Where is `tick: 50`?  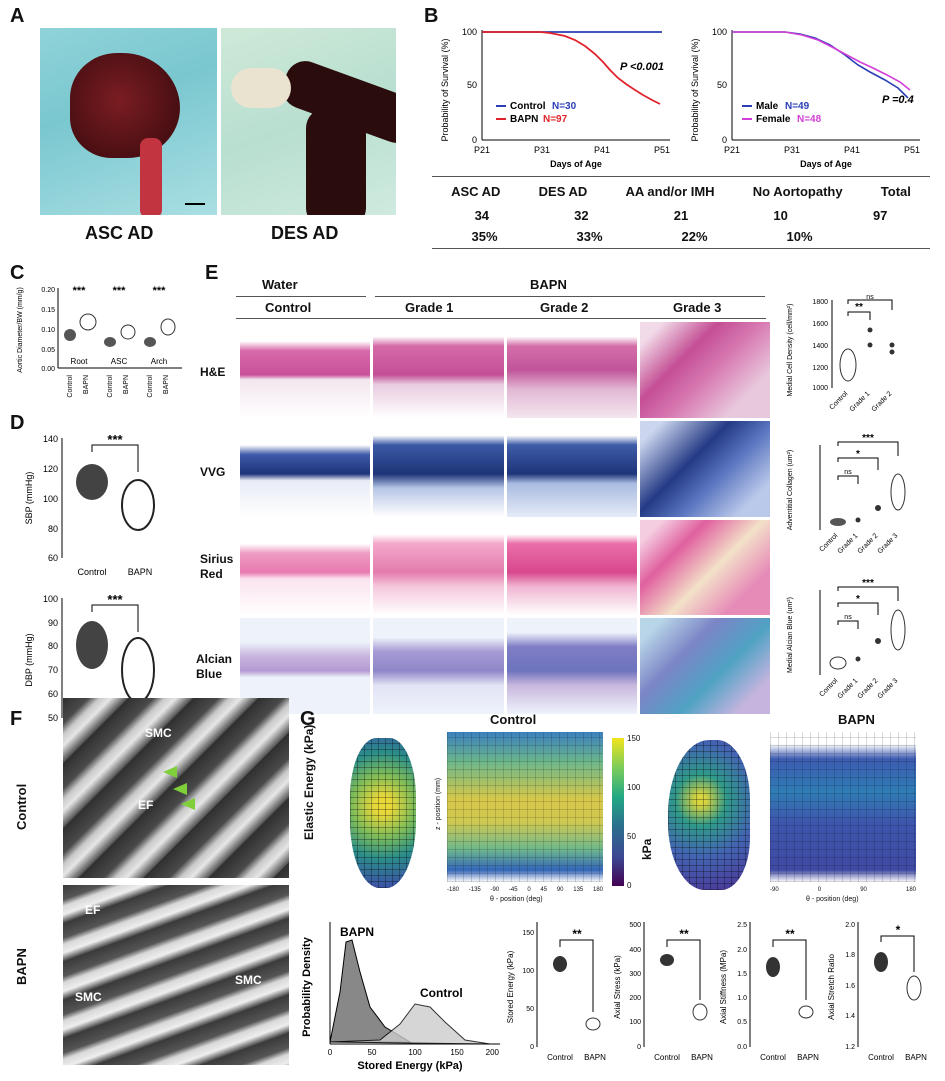 tick: 50 is located at coordinates (530, 1009).